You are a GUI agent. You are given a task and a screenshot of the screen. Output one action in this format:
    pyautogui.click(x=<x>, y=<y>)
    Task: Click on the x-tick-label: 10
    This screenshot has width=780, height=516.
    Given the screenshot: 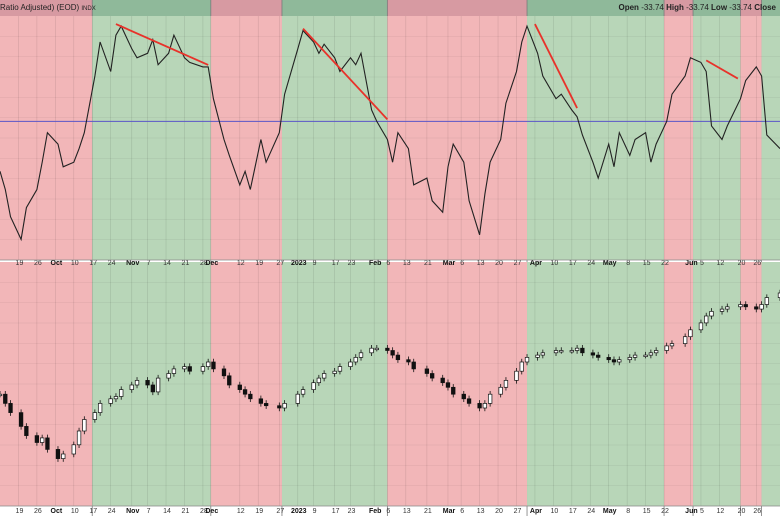 What is the action you would take?
    pyautogui.click(x=554, y=263)
    